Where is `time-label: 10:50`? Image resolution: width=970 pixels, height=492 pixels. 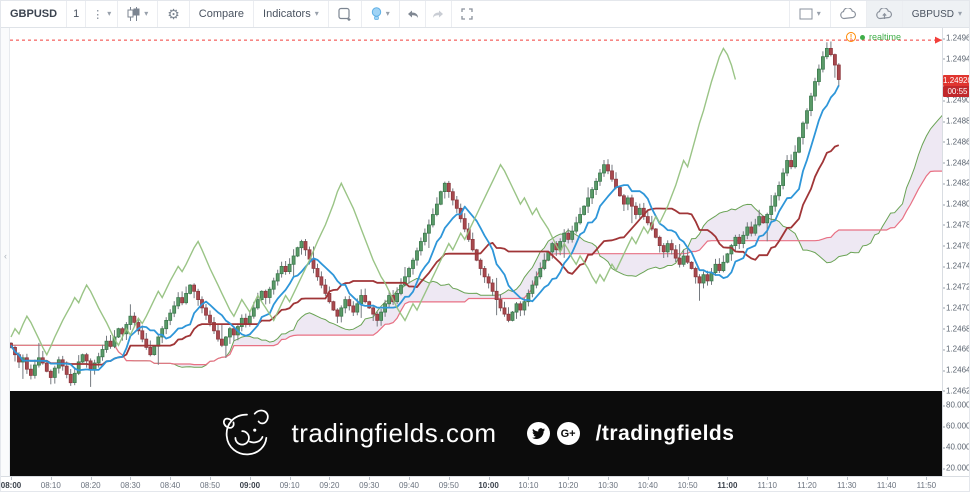
time-label: 10:50 is located at coordinates (687, 485).